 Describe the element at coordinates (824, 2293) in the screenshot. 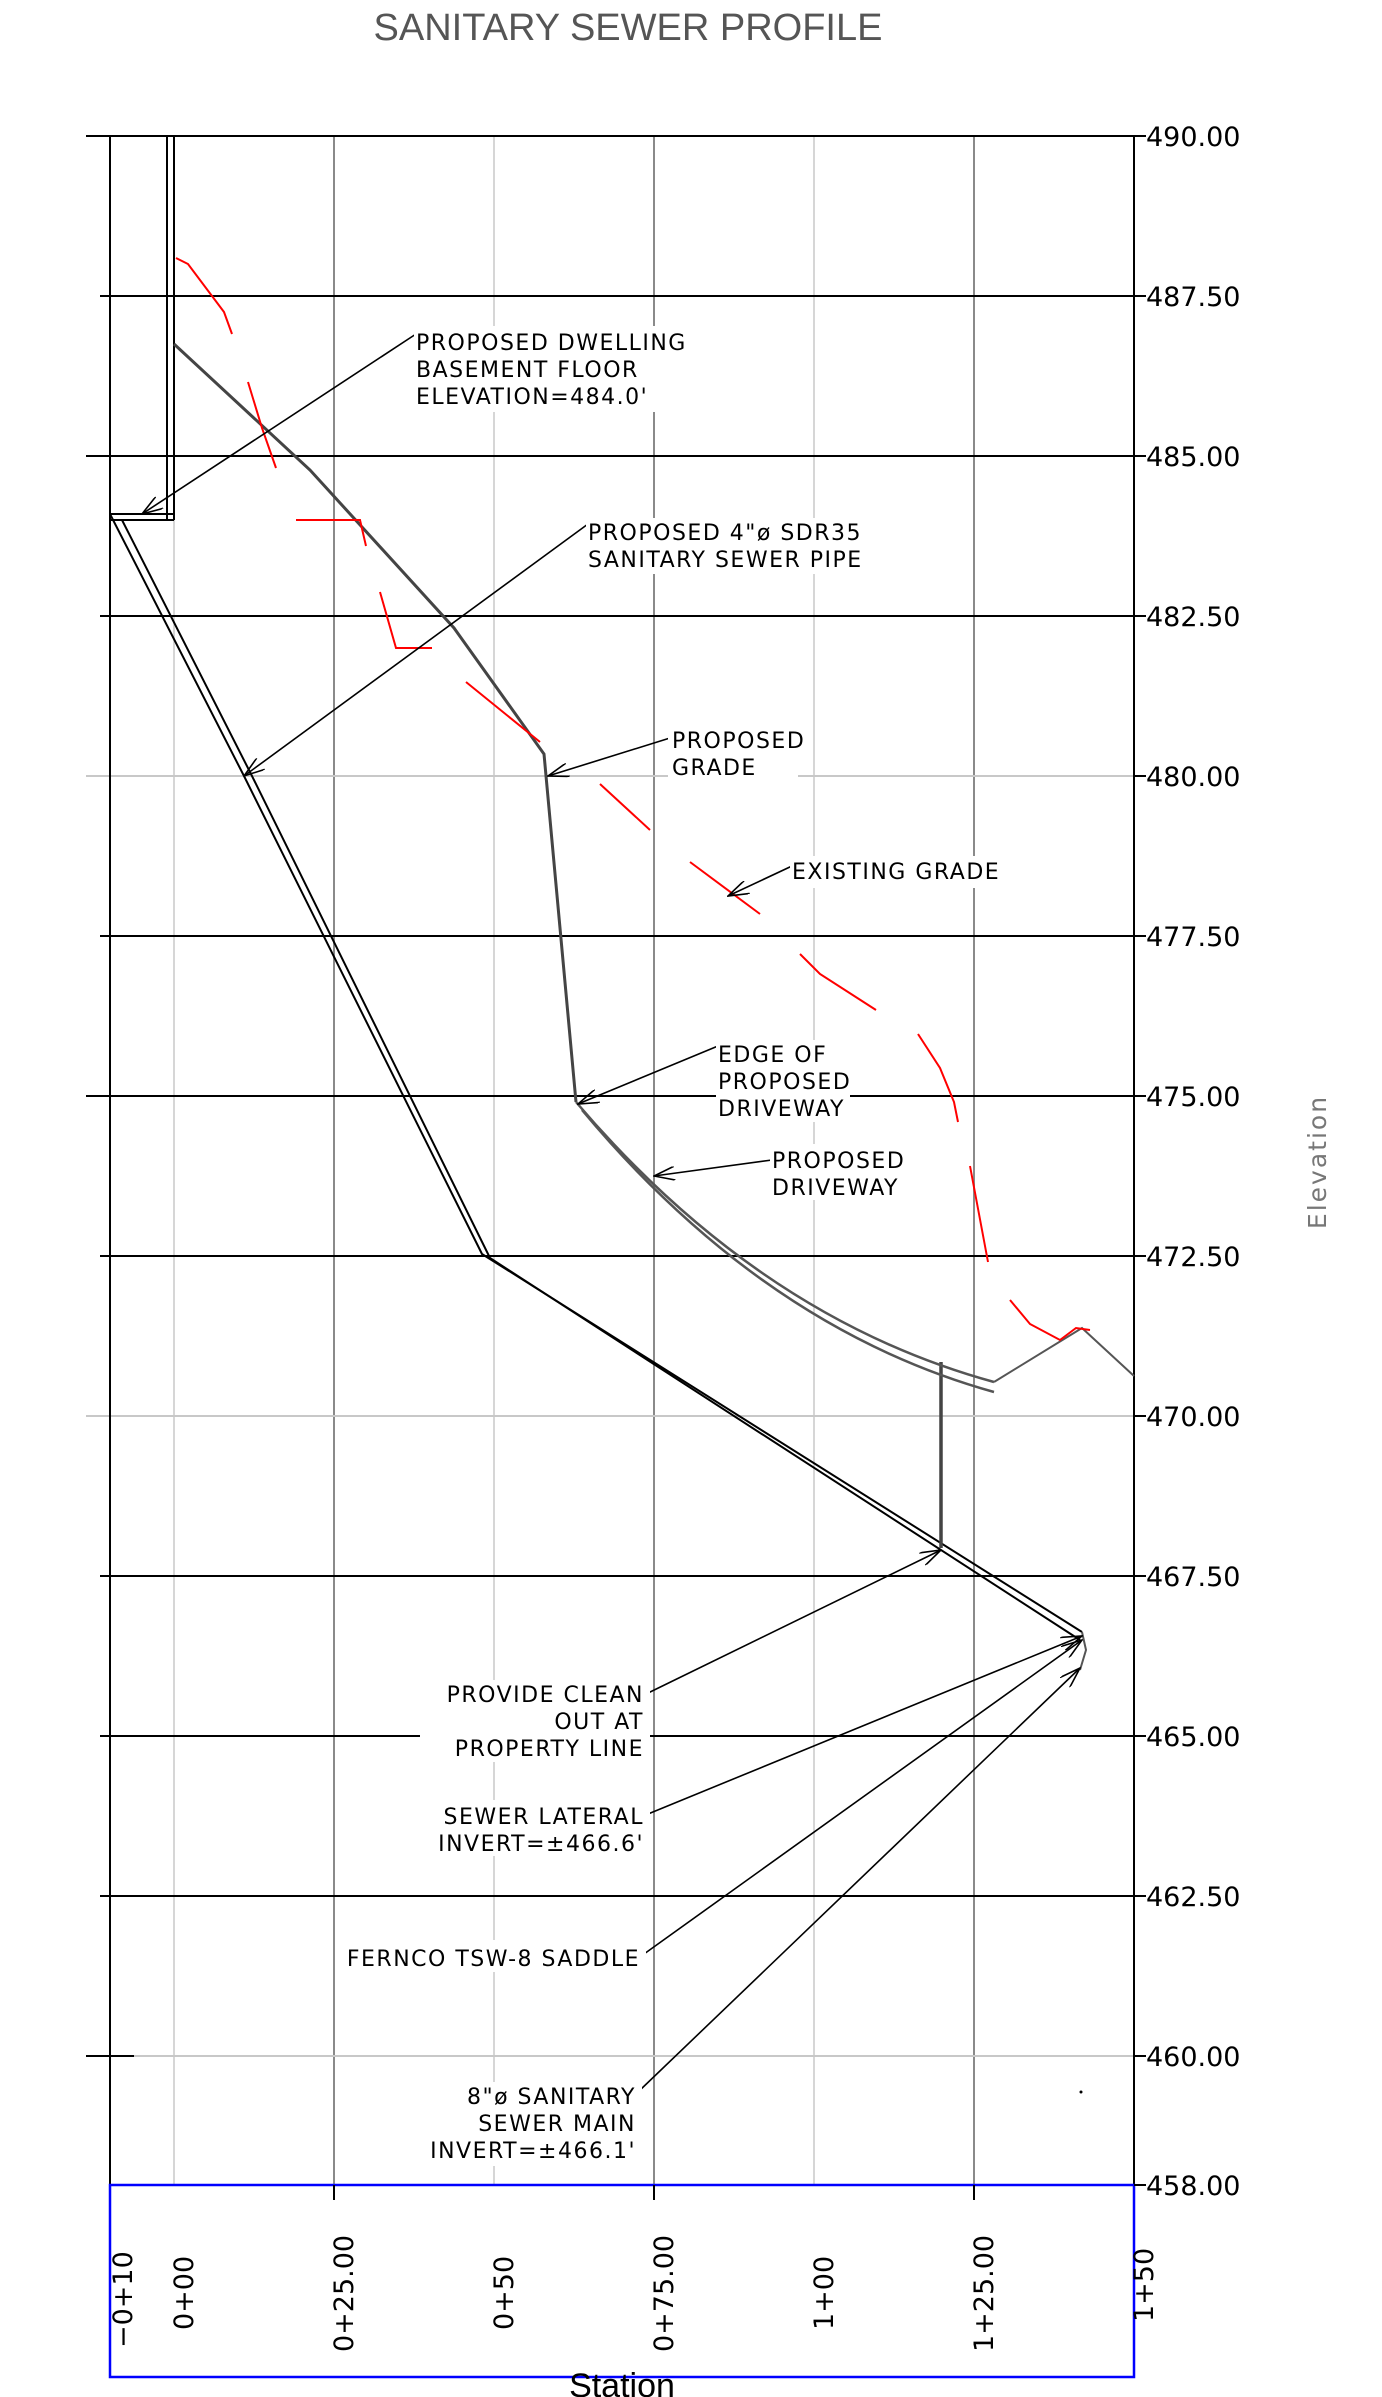

I see `station-label-1+00: 1+00` at that location.